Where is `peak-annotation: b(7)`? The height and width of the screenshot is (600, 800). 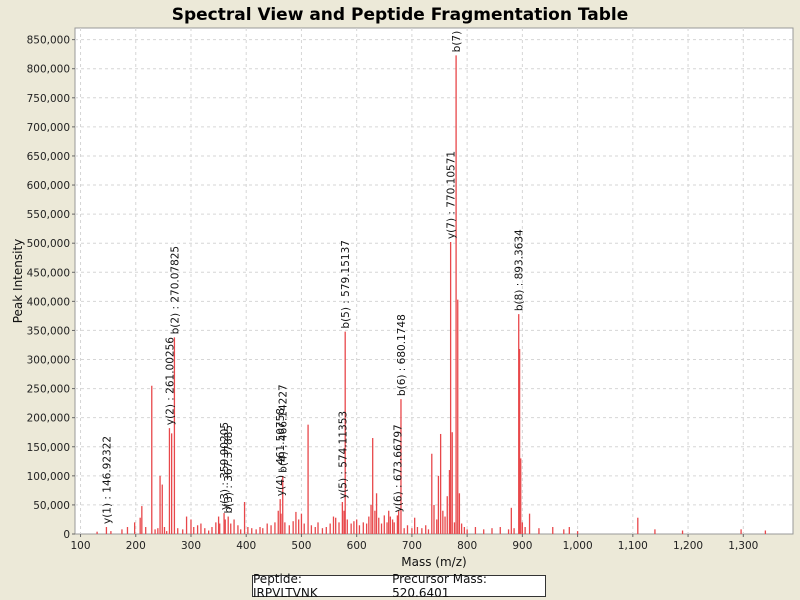
peak-annotation: b(7) is located at coordinates (457, 42).